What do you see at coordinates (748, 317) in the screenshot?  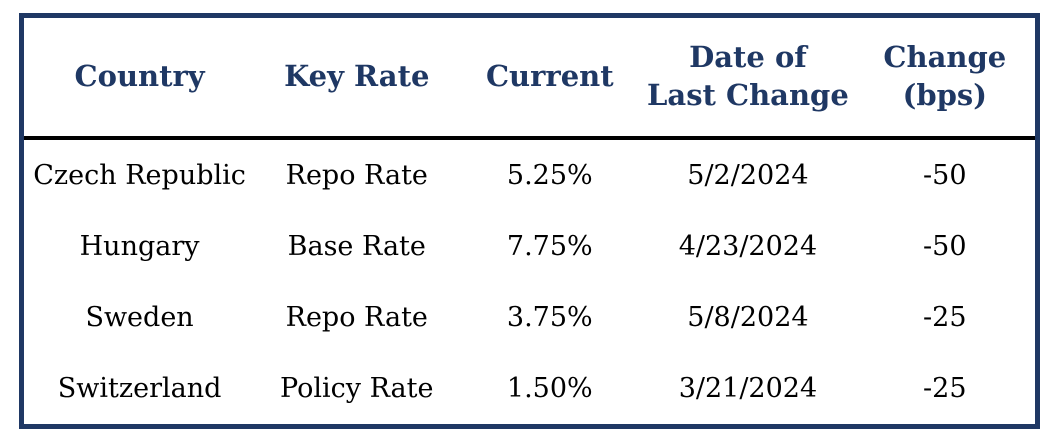 I see `cell-date-of-last-change: 5/8/2024` at bounding box center [748, 317].